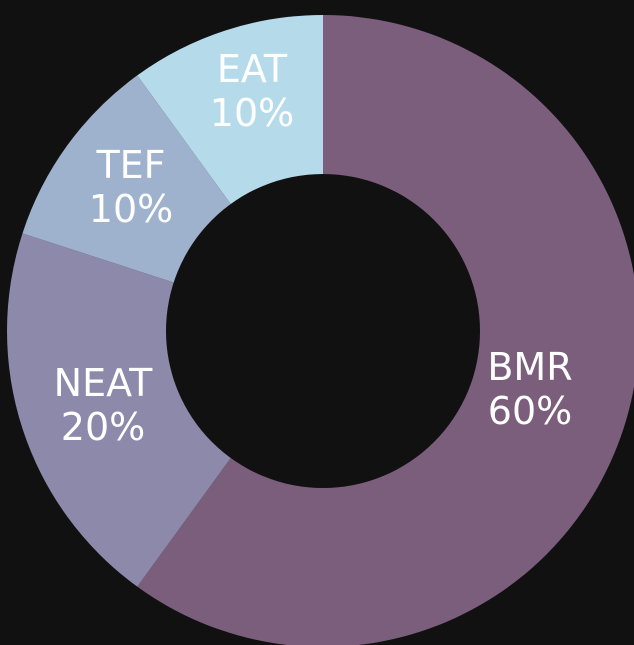 This screenshot has height=645, width=634. Describe the element at coordinates (130, 165) in the screenshot. I see `slice-label-tef: TEF` at that location.